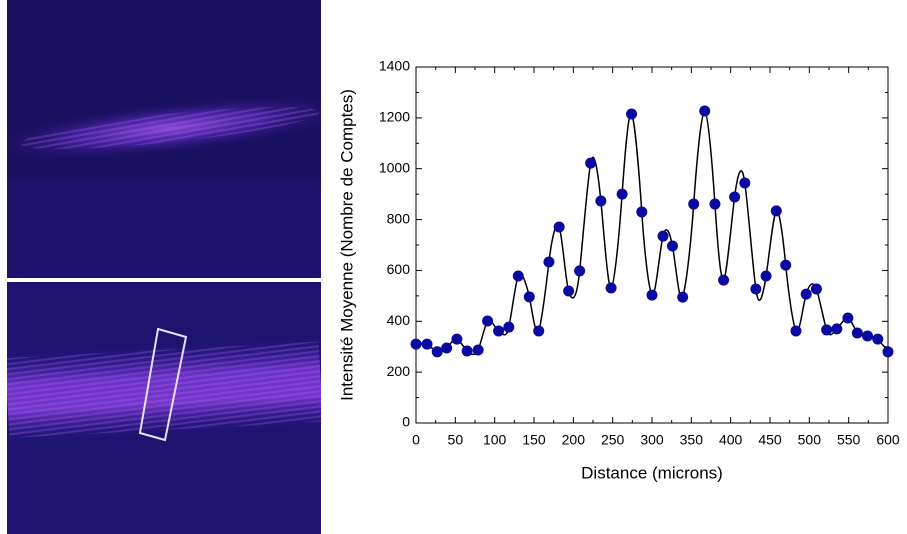 This screenshot has width=907, height=534. I want to click on x-tick-label: 200, so click(574, 440).